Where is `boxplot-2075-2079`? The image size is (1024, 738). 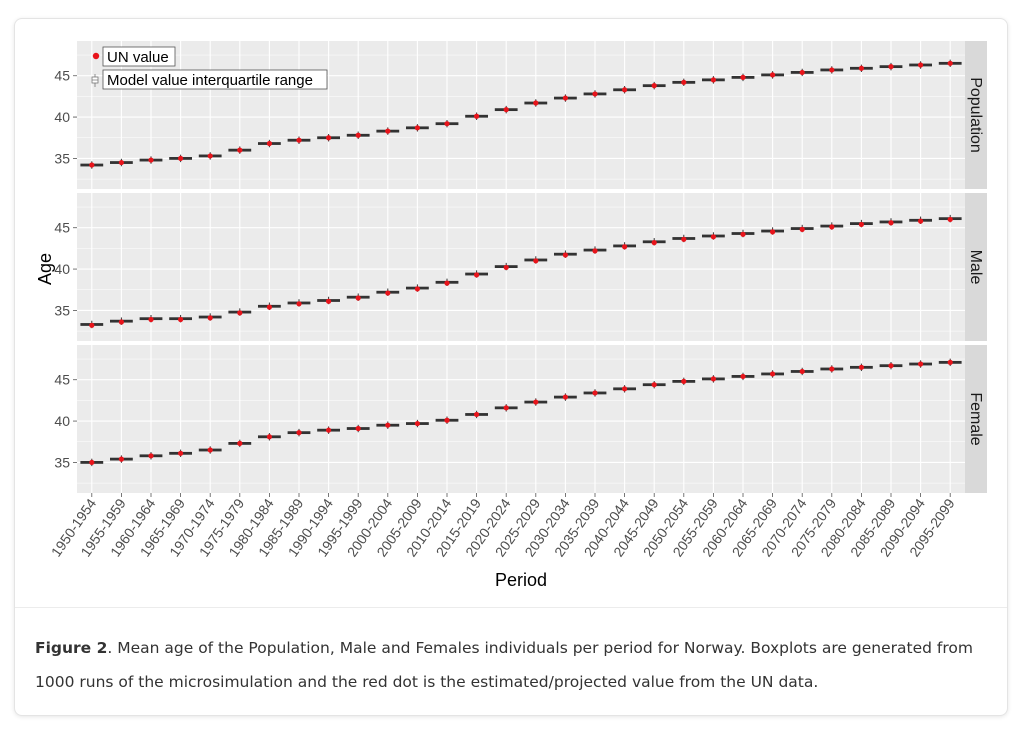
boxplot-2075-2079 is located at coordinates (832, 226).